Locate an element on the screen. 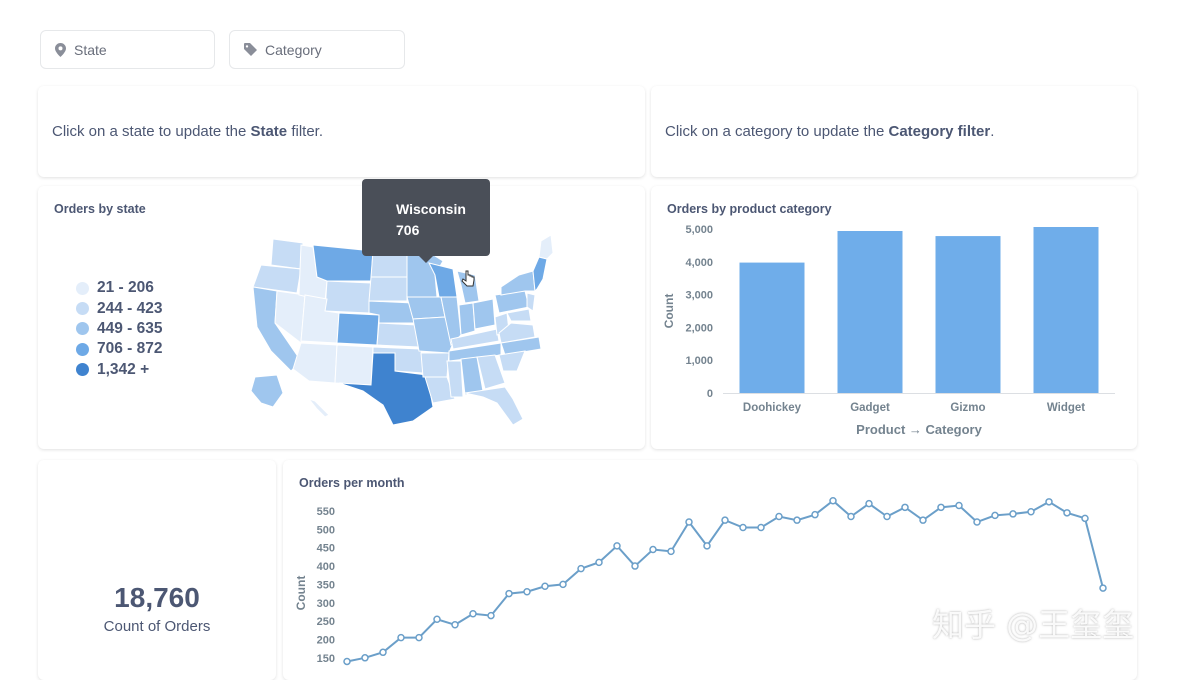 The width and height of the screenshot is (1182, 680). legend-item: 21 - 206 is located at coordinates (119, 288).